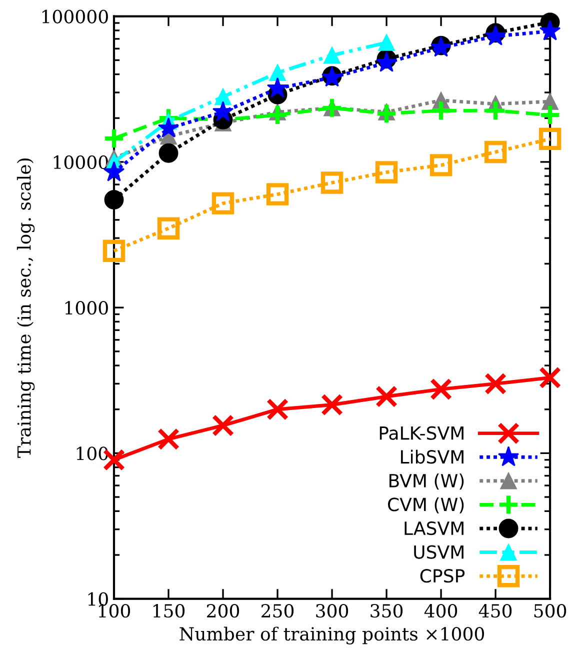 The image size is (570, 653). Describe the element at coordinates (98, 599) in the screenshot. I see `y-tick-label: 10` at that location.